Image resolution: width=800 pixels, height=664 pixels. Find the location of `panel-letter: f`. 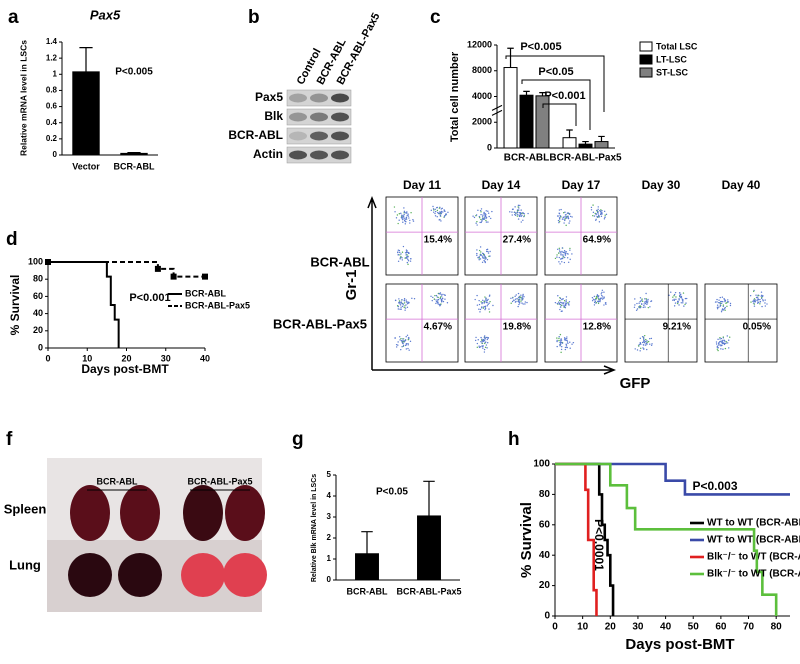

panel-letter: f is located at coordinates (9, 439).